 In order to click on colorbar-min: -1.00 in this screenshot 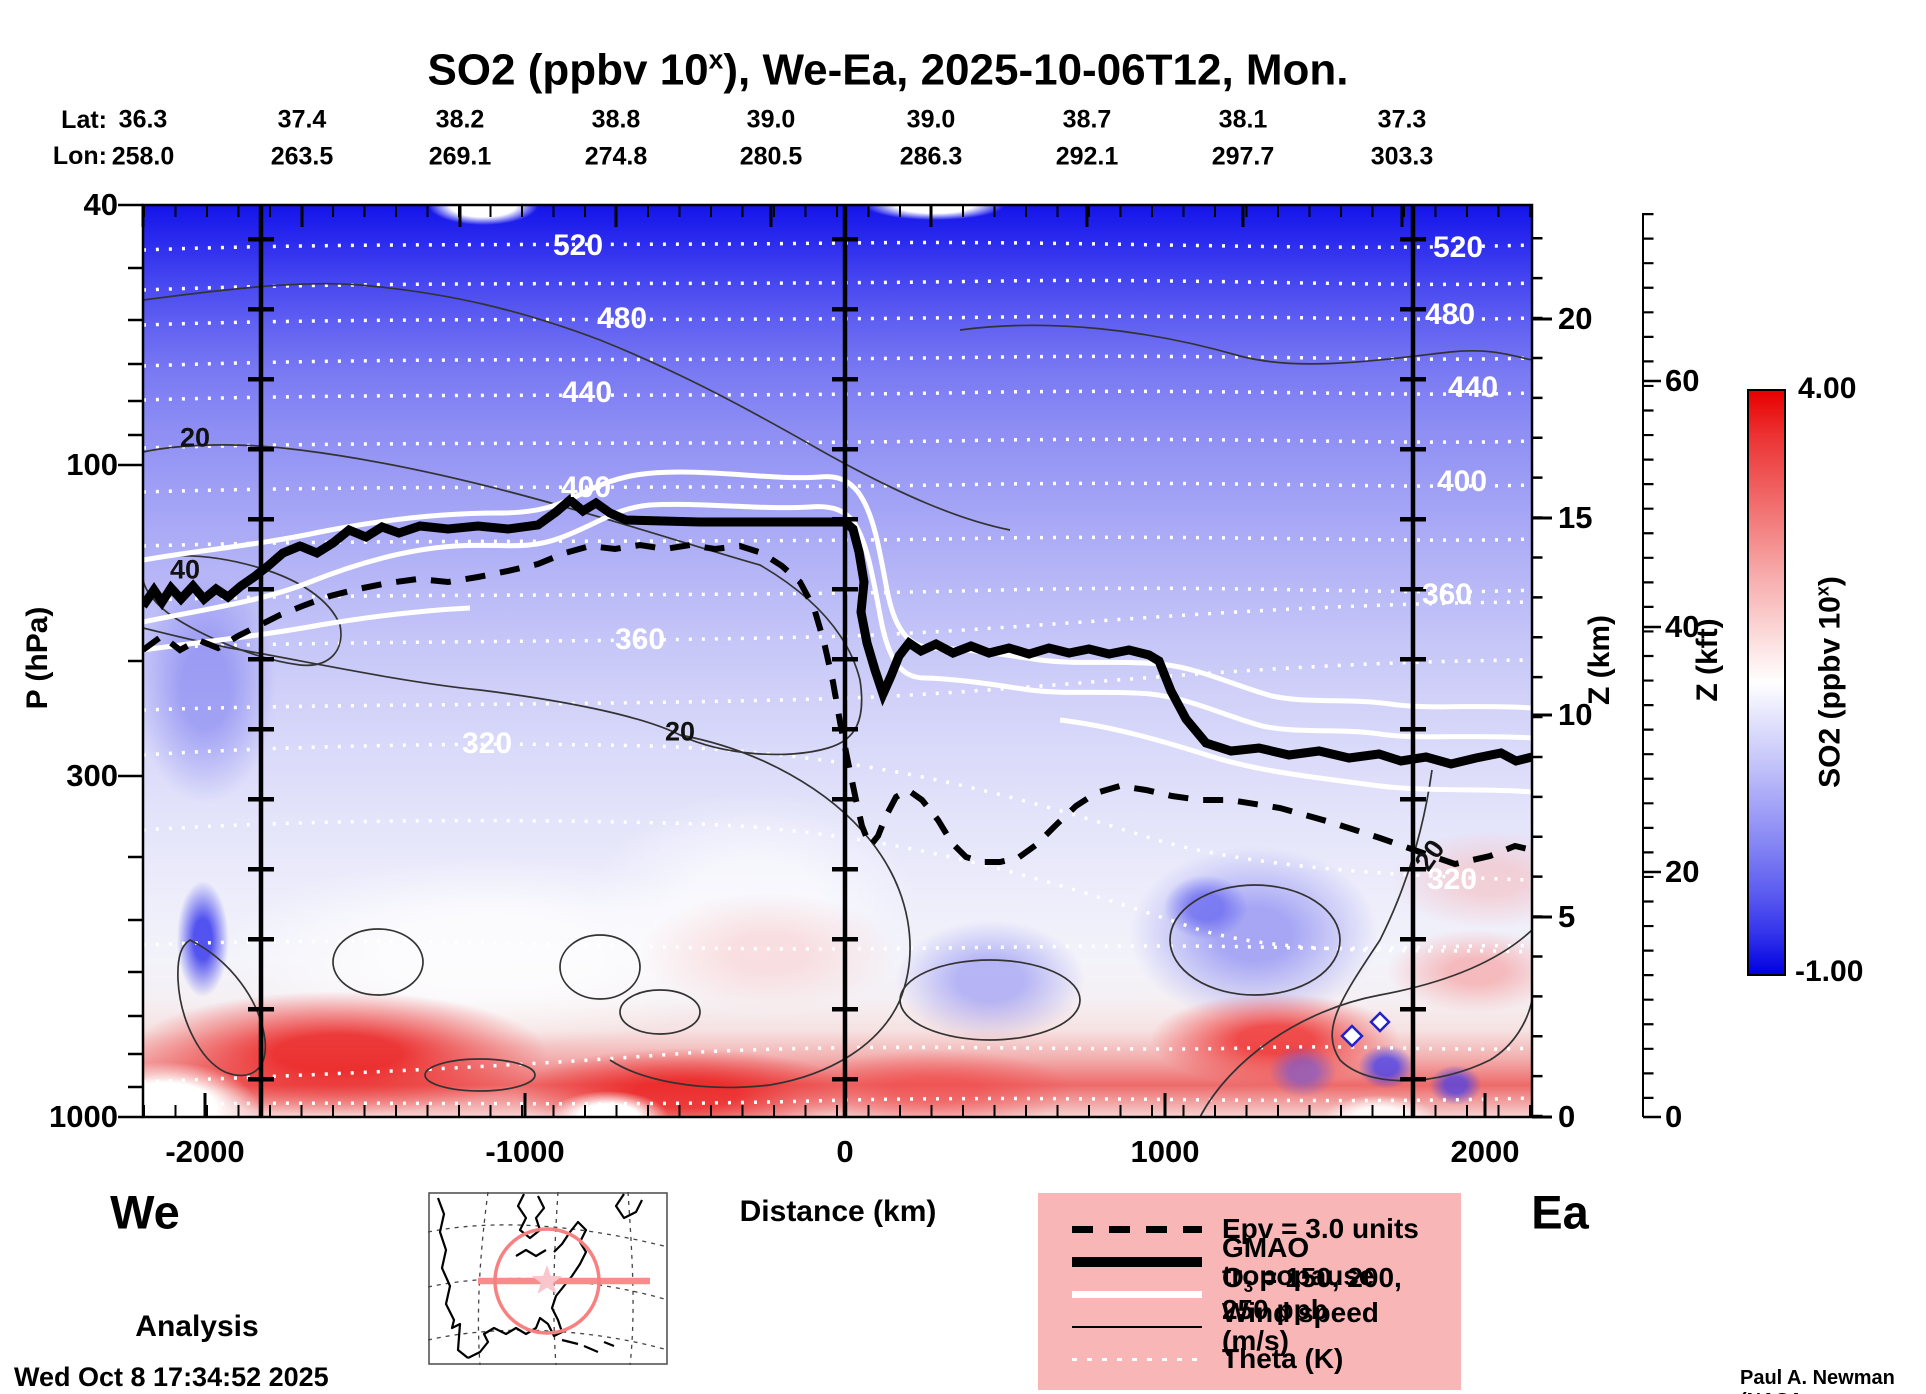, I will do `click(1829, 971)`.